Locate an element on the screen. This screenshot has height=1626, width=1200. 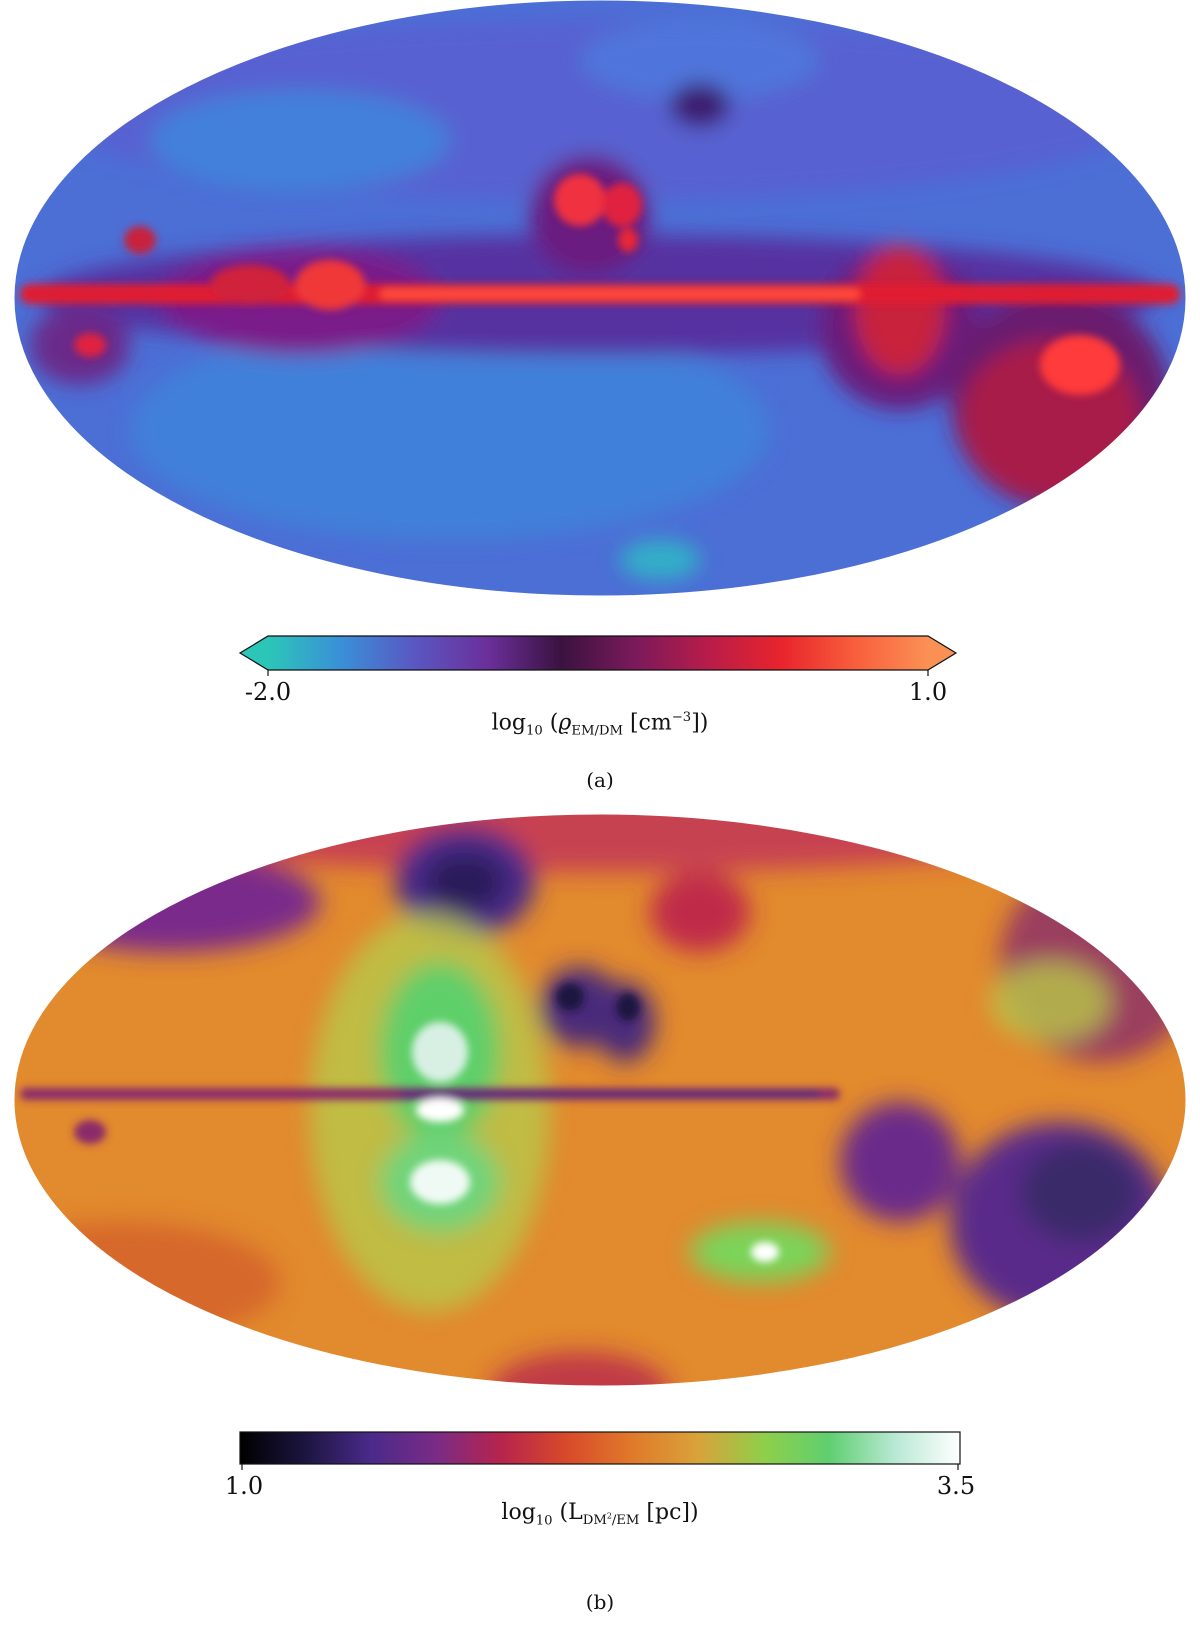
colorbar-b-label: log10 (LDM2/EM [pc]) is located at coordinates (600, 1514).